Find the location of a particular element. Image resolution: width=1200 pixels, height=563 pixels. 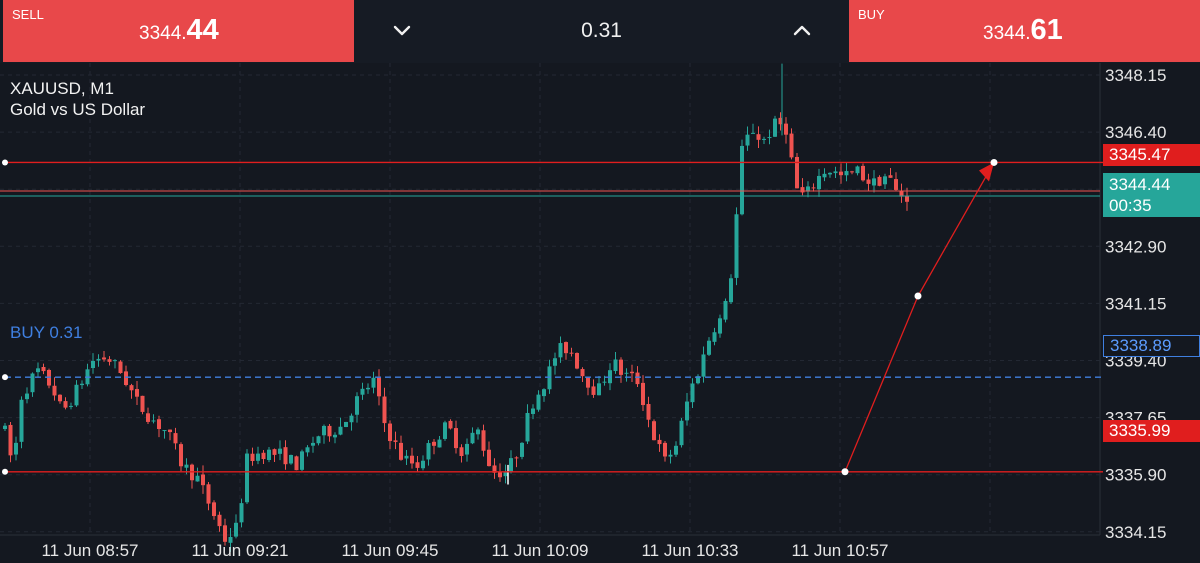

arrow-handle is located at coordinates (845, 472).